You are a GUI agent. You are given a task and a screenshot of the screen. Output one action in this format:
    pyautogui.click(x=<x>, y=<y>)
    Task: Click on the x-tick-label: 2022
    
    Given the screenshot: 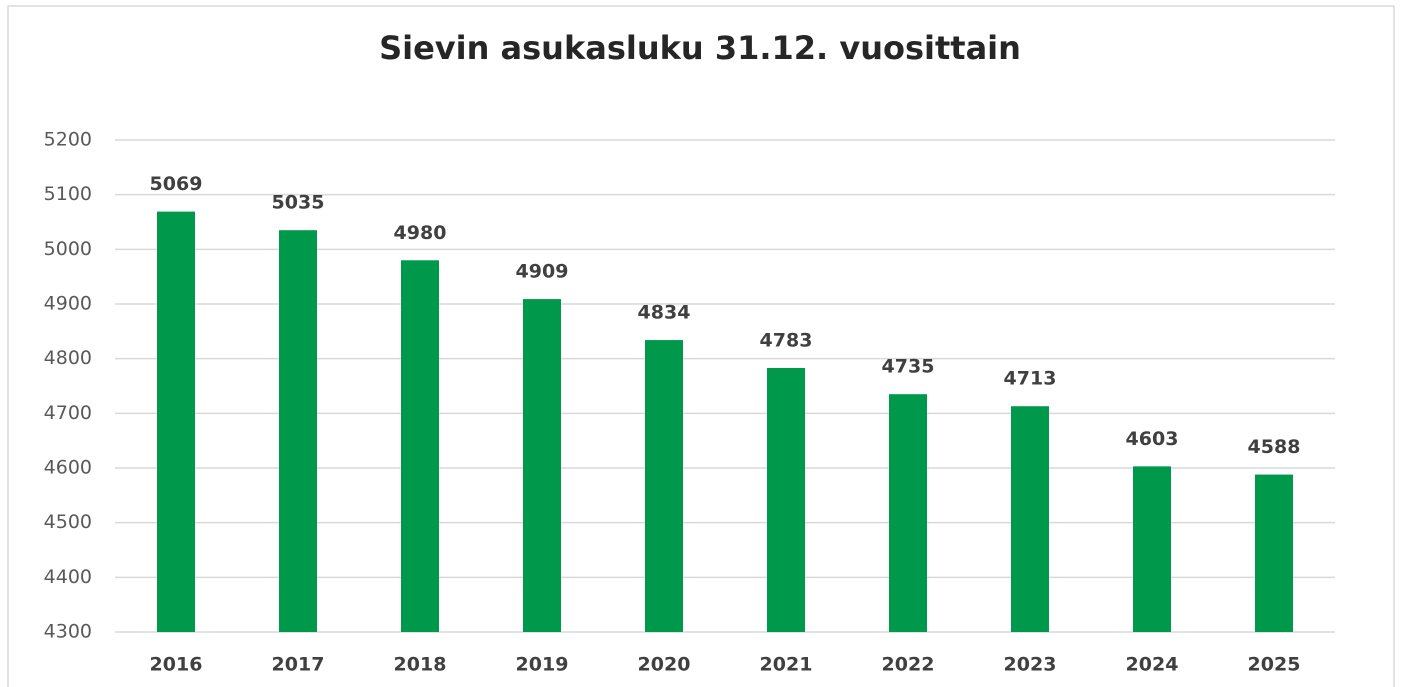 What is the action you would take?
    pyautogui.click(x=908, y=665)
    